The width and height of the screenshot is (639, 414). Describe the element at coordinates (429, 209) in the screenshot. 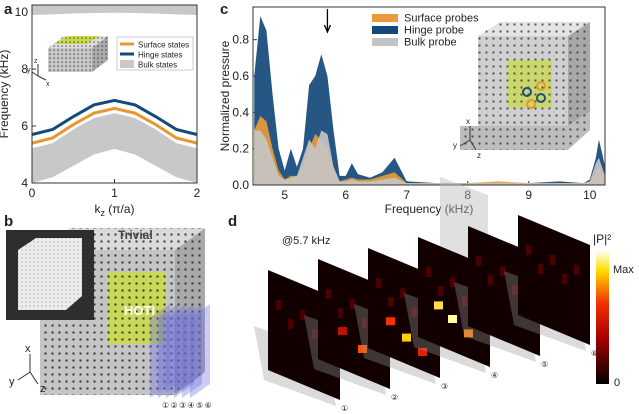

I see `x-axis-label: Frequency (kHz)` at that location.